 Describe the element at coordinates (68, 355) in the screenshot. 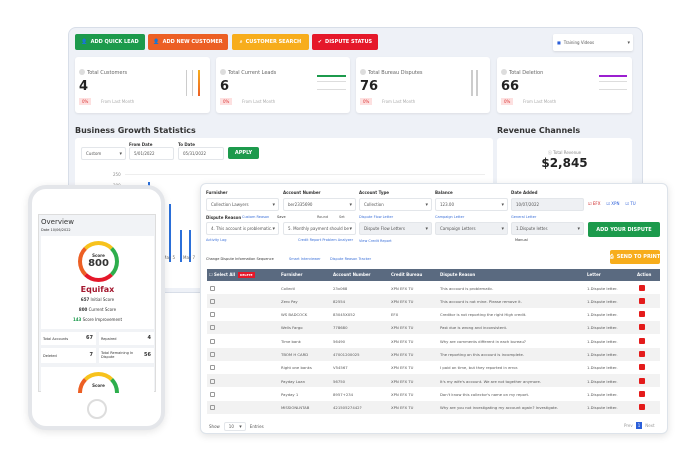

I see `deleted: Deleted 7` at that location.